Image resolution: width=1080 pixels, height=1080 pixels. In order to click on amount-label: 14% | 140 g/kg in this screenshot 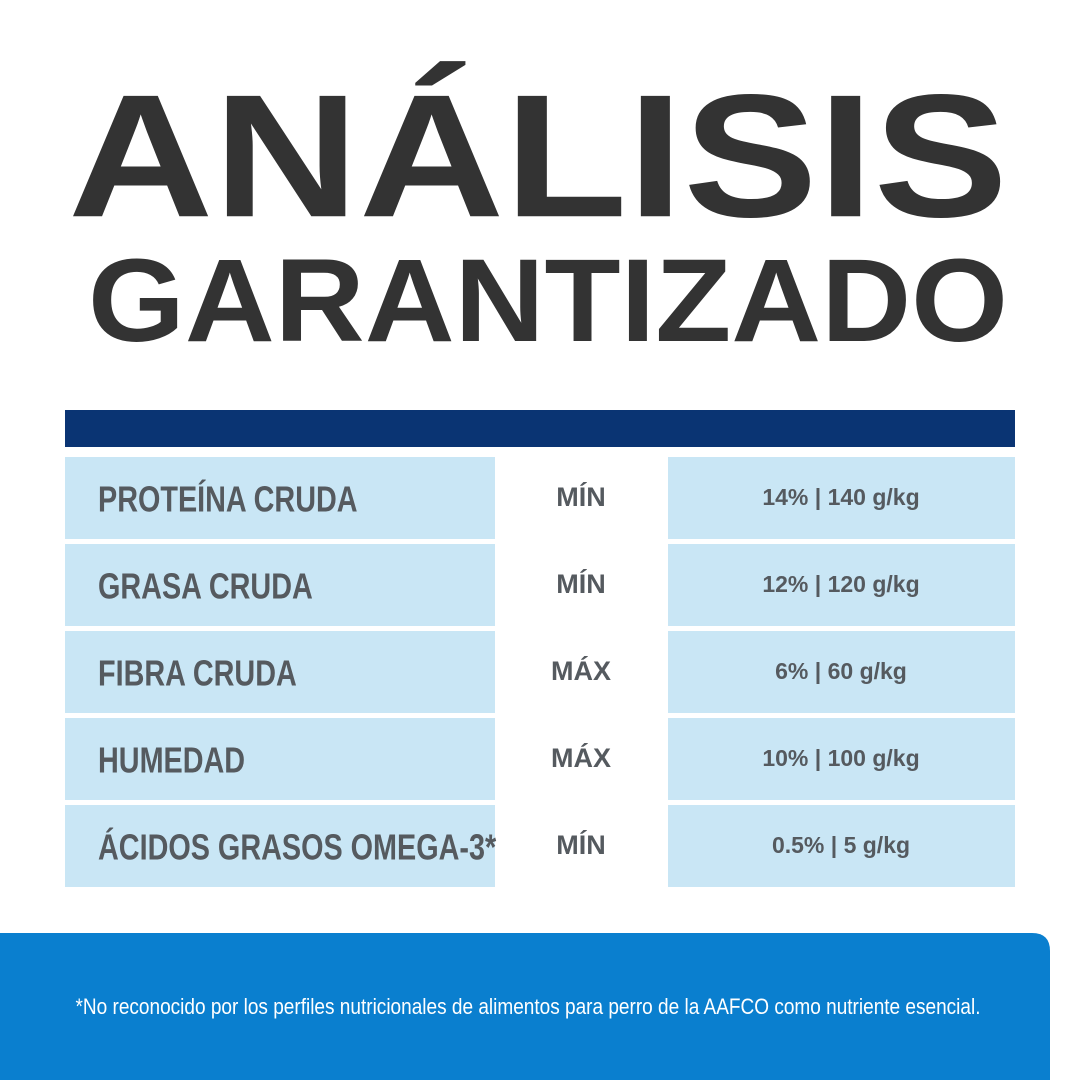, I will do `click(840, 497)`.